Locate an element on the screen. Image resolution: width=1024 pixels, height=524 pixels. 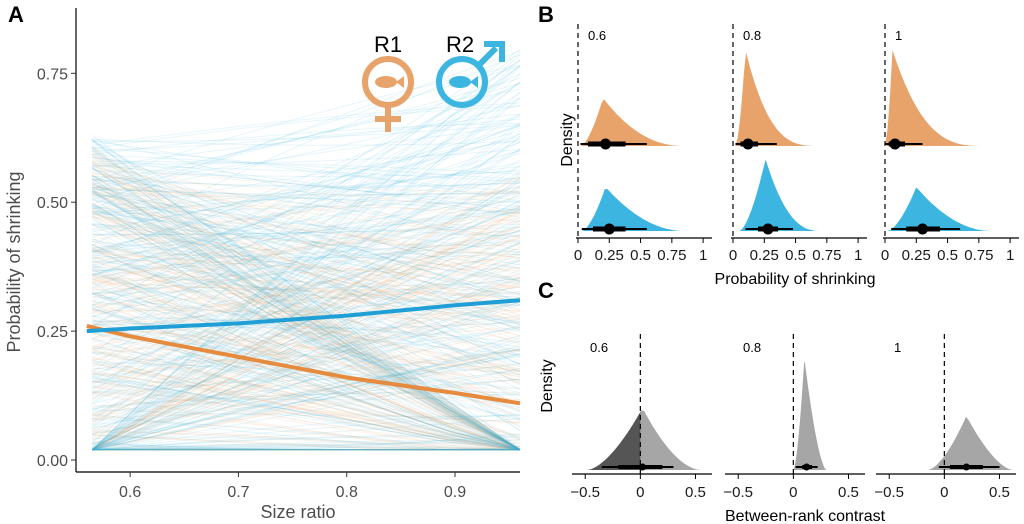
density-area is located at coordinates (810, 416).